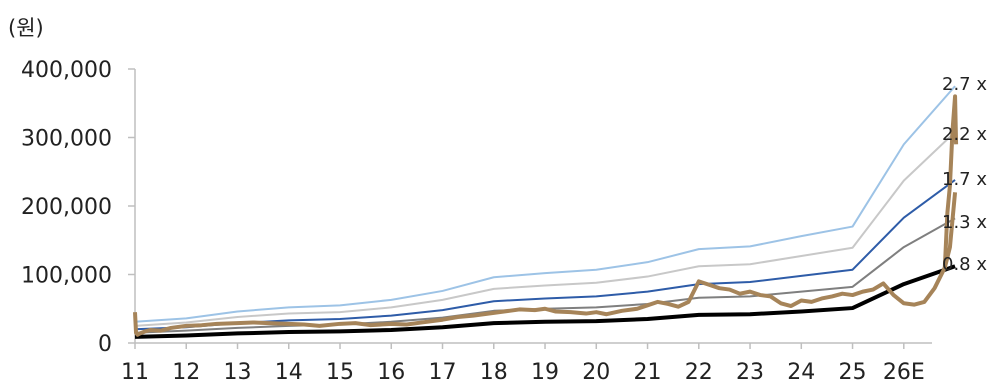 This screenshot has height=383, width=1000. I want to click on x-tick-label: 17, so click(443, 371).